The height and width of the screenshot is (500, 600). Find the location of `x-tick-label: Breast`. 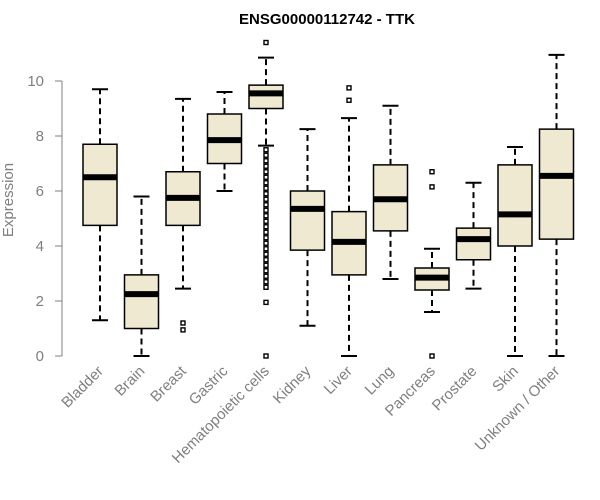

x-tick-label: Breast is located at coordinates (168, 383).